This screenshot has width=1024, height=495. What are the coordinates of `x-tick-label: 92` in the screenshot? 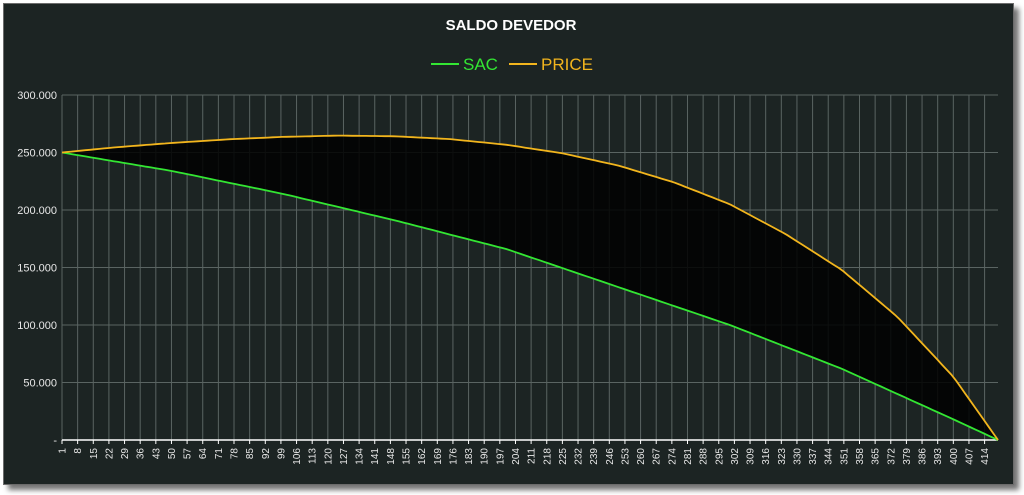 It's located at (266, 454).